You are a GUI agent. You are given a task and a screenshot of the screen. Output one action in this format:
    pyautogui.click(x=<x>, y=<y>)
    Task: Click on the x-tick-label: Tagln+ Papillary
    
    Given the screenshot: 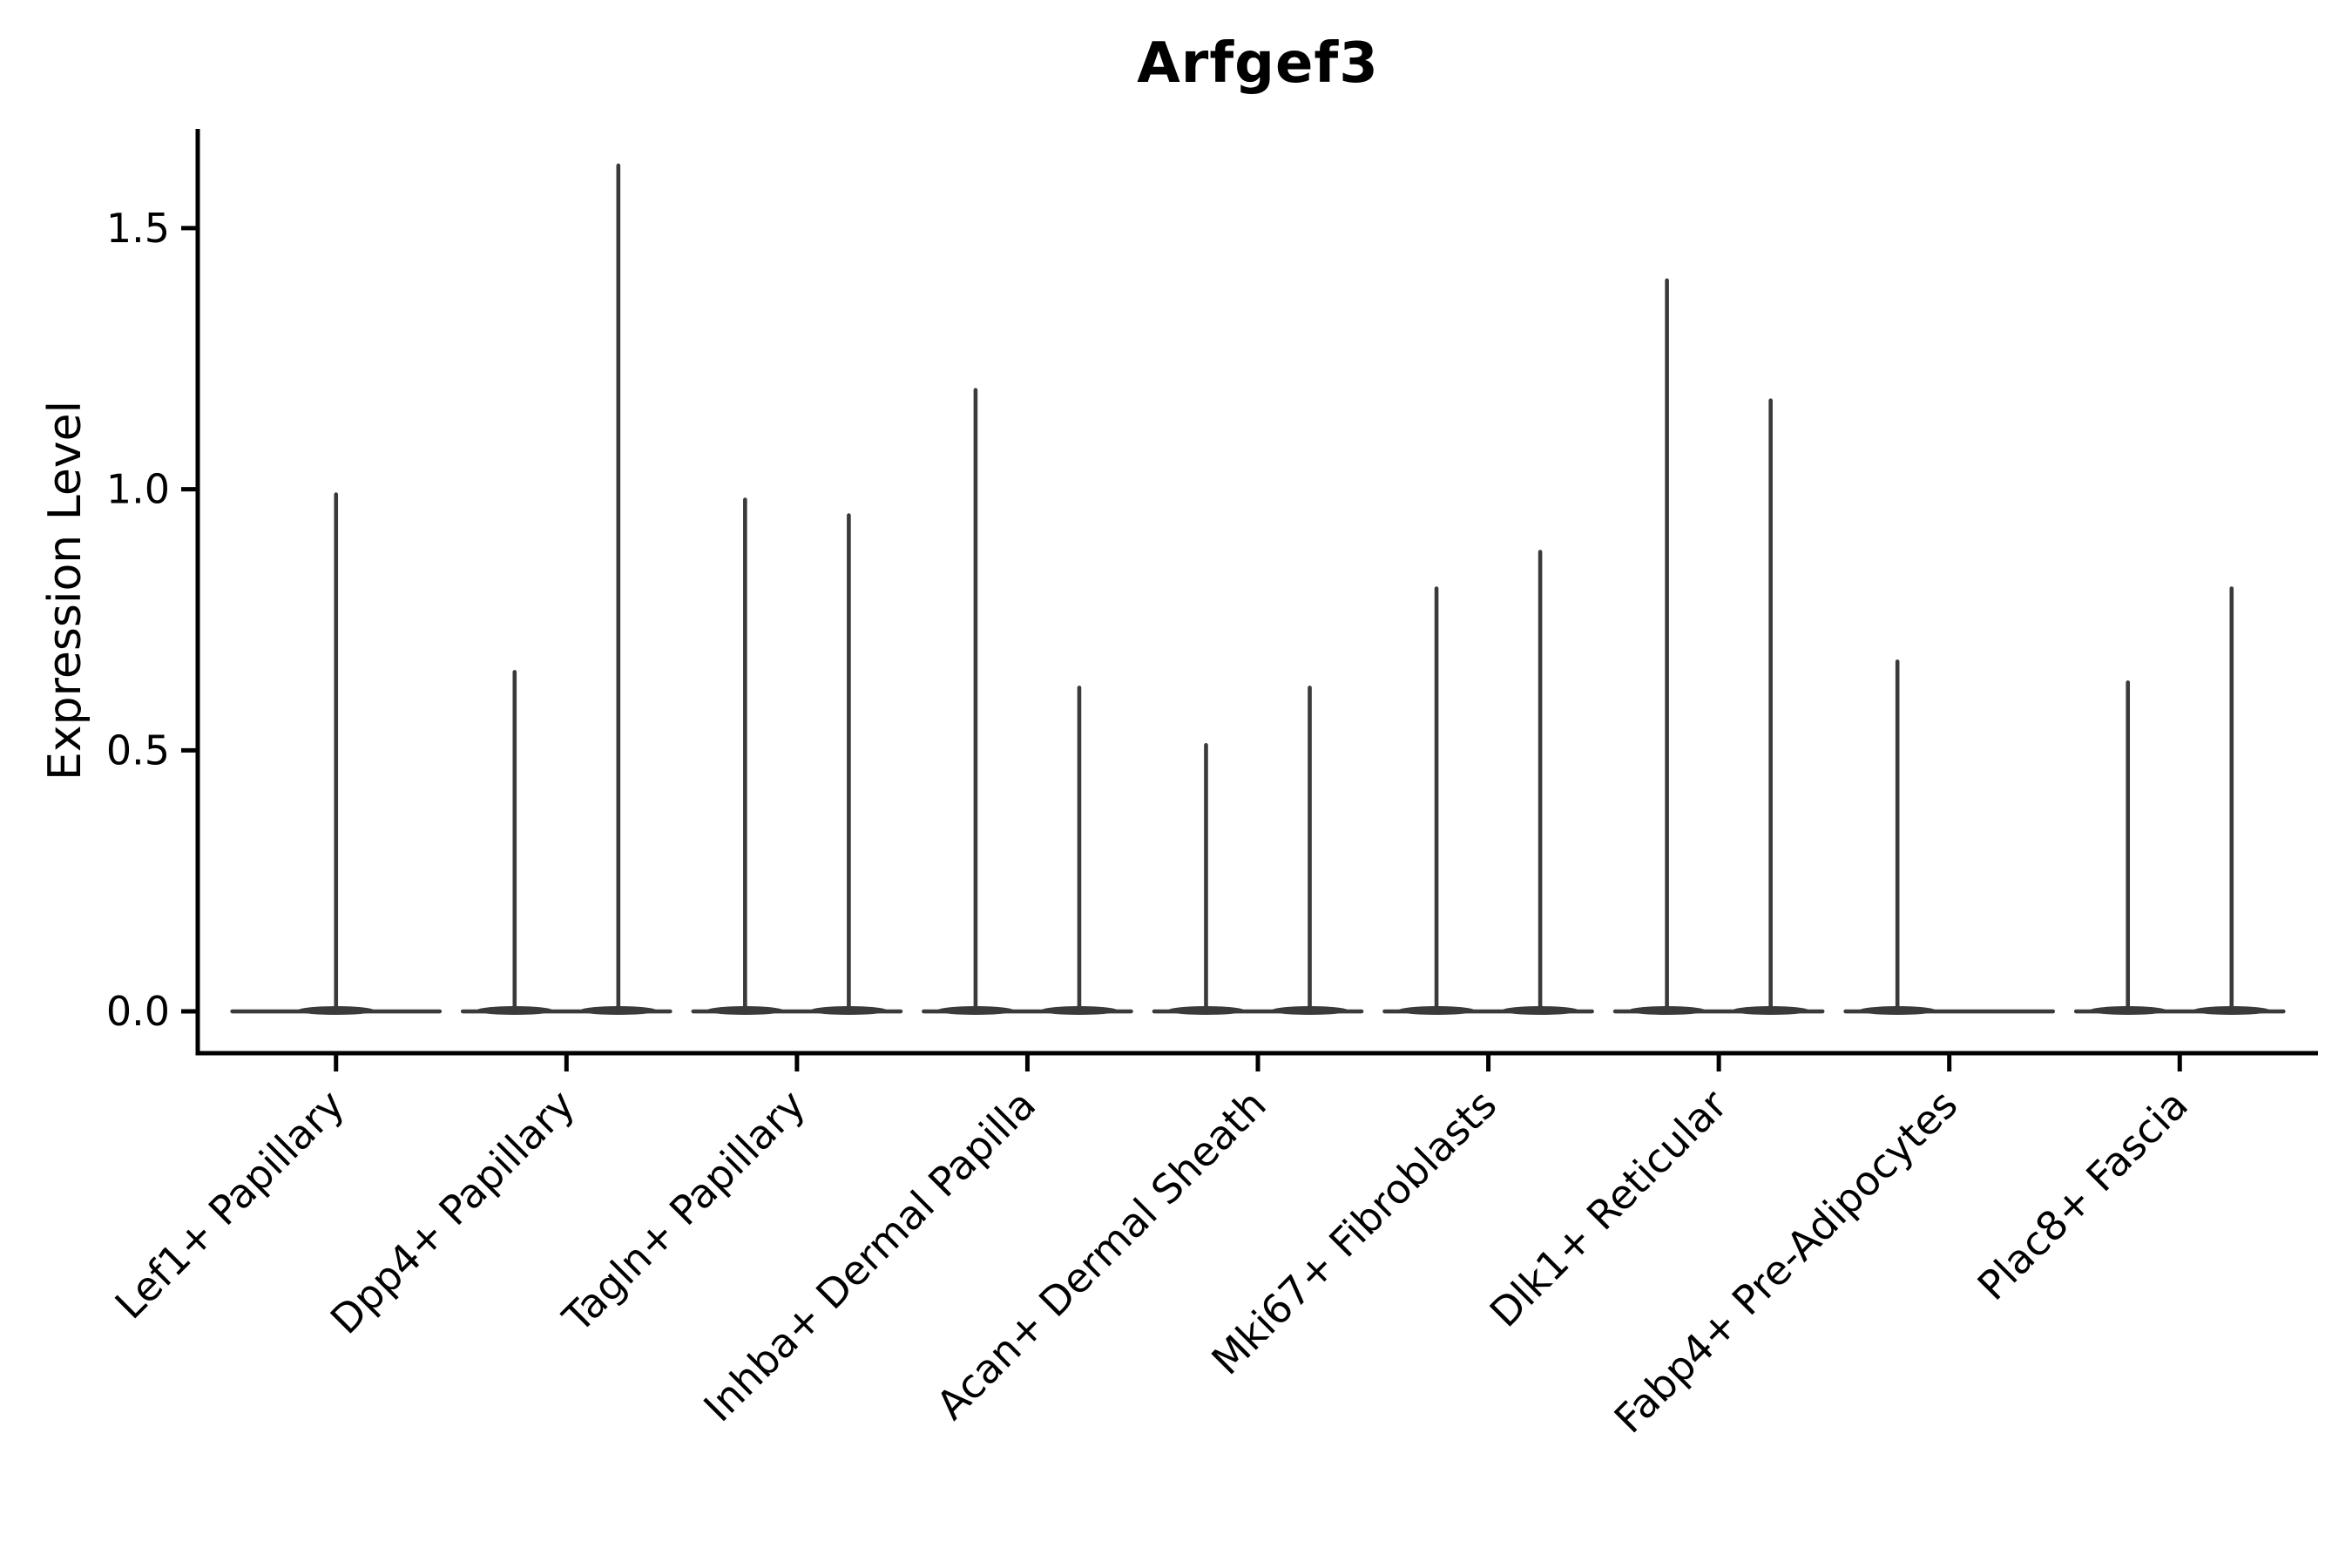 What is the action you would take?
    pyautogui.click(x=683, y=1211)
    